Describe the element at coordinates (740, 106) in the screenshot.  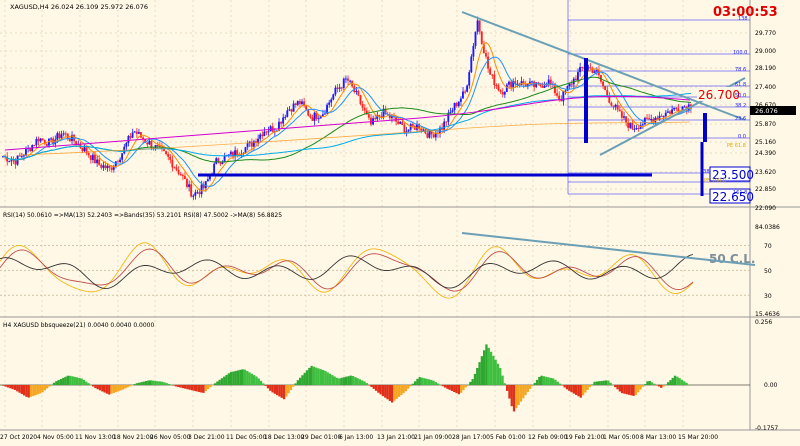
I see `fib-label: 38.2` at that location.